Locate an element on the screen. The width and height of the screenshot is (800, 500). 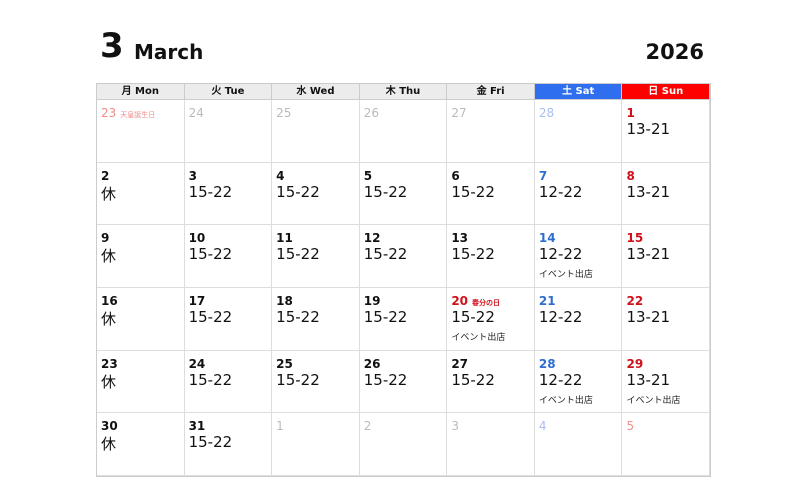
day-cell: 5 15-22 is located at coordinates (403, 194).